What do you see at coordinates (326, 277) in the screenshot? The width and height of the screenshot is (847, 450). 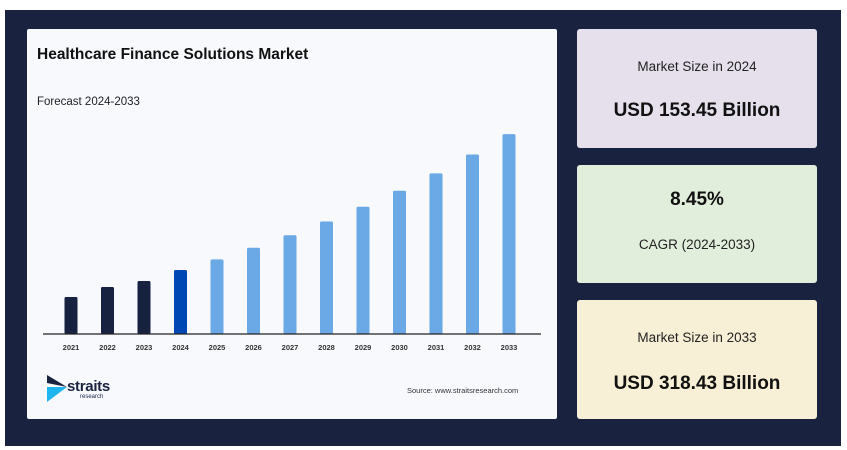 I see `bar-2028` at bounding box center [326, 277].